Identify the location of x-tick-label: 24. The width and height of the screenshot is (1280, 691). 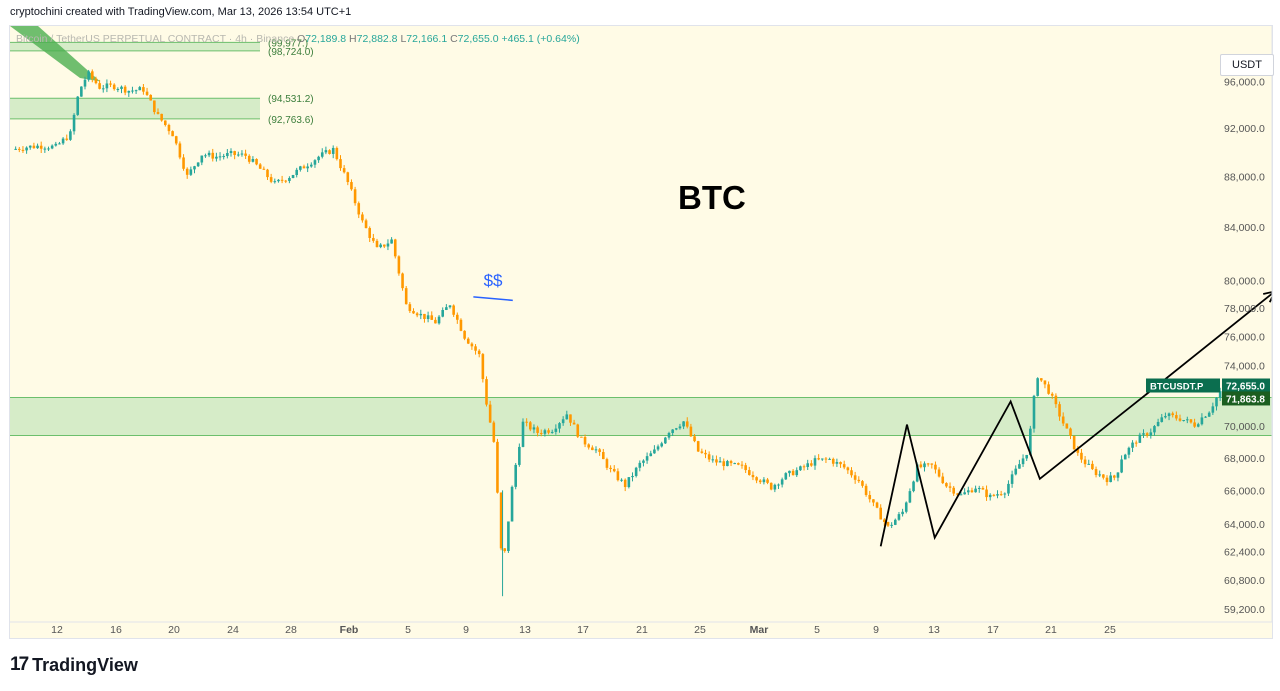
(233, 630).